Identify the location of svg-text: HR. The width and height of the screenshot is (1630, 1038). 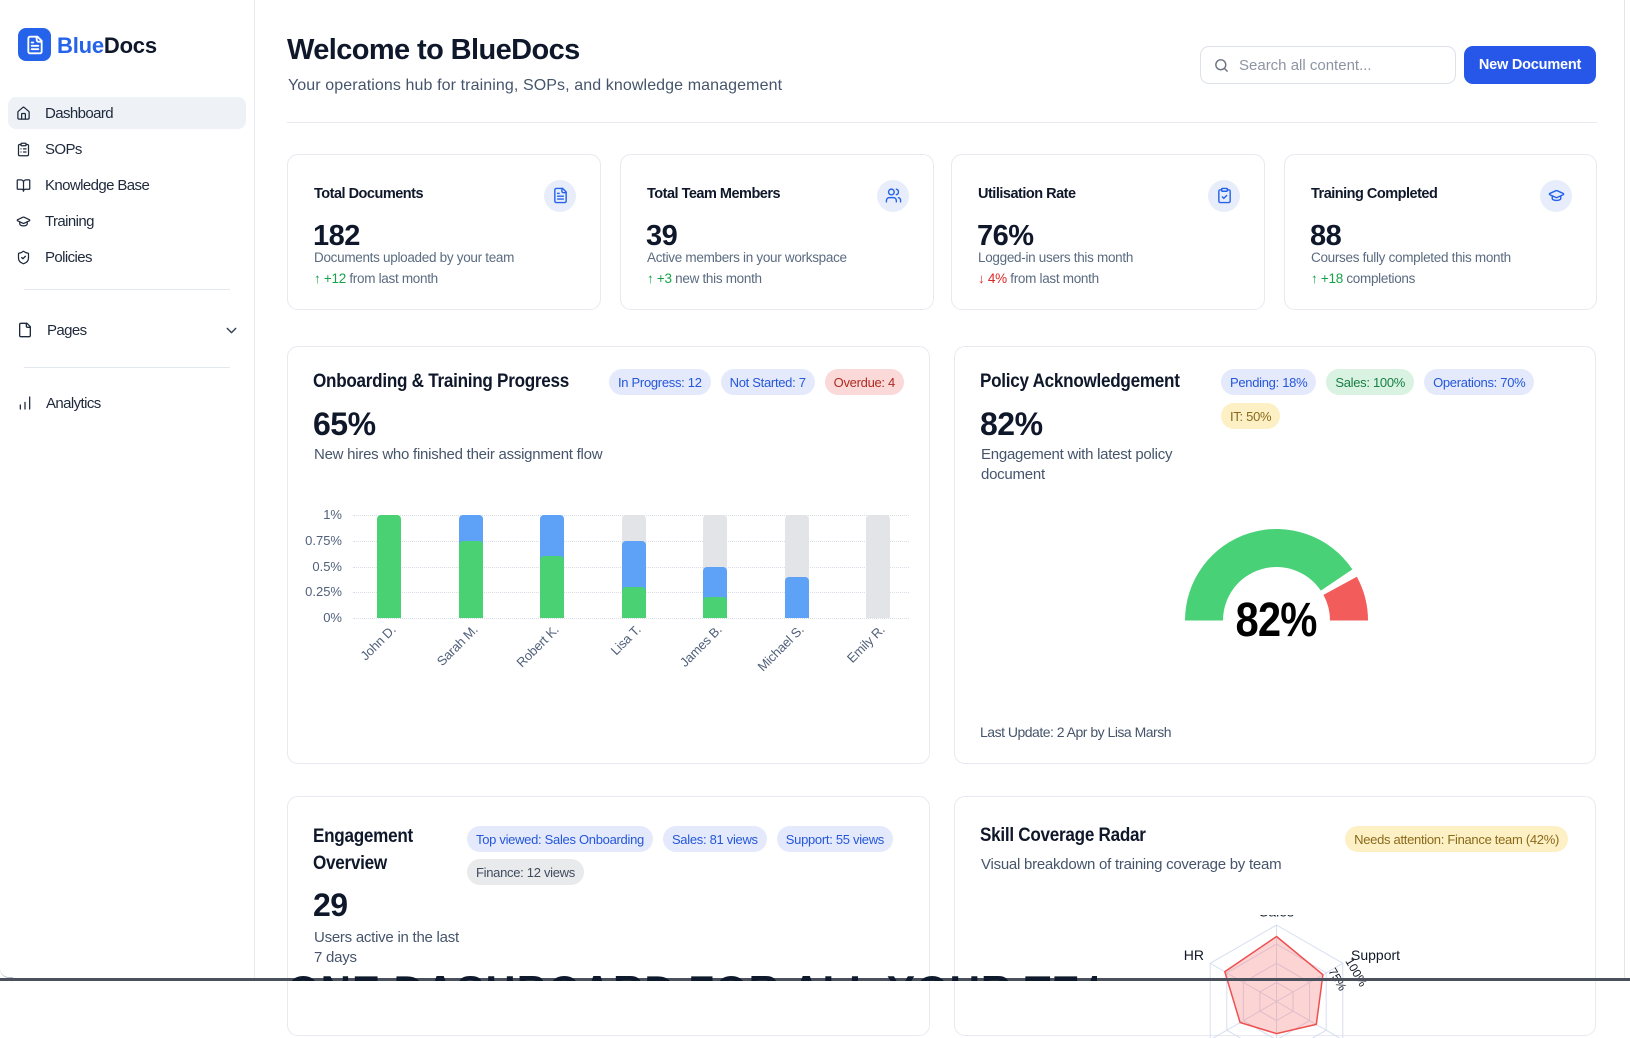
(1194, 955).